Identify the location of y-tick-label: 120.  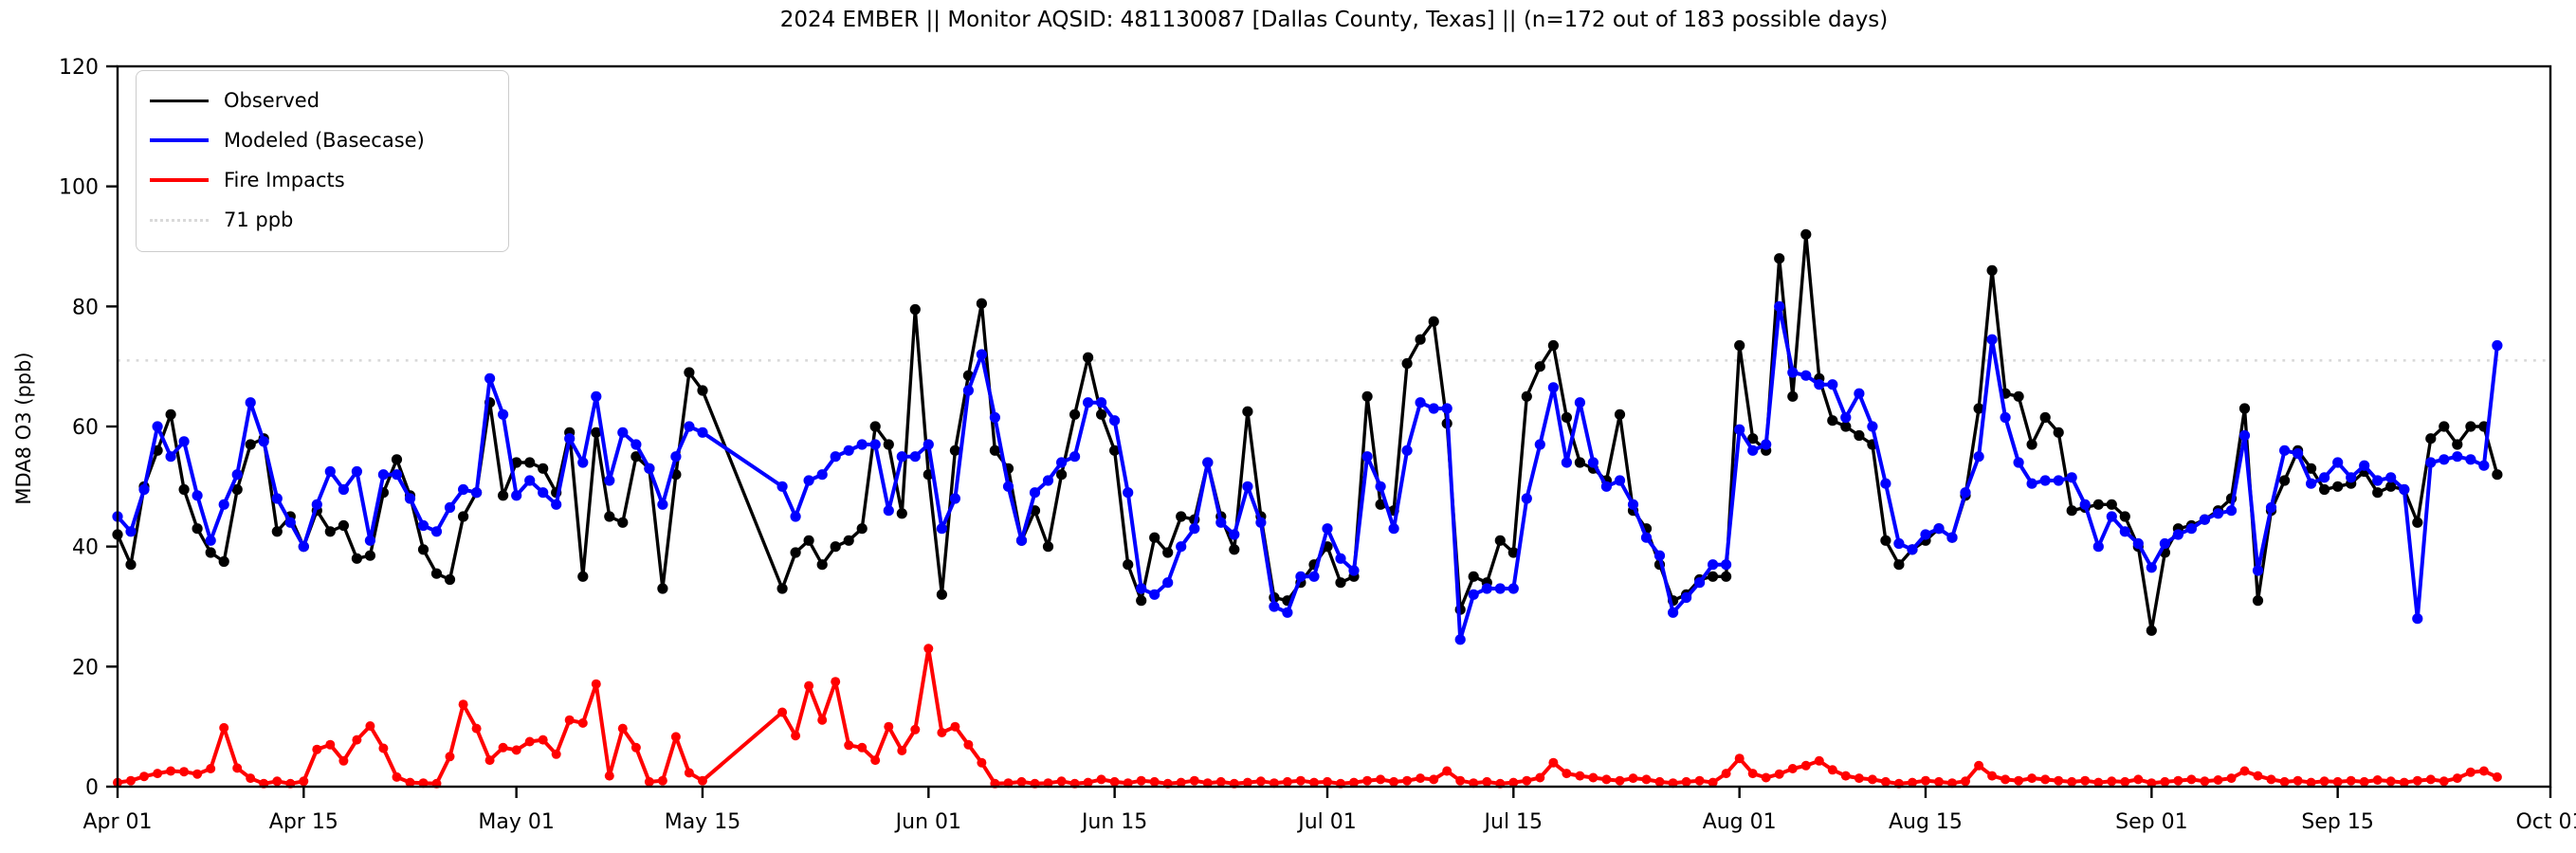
(79, 68).